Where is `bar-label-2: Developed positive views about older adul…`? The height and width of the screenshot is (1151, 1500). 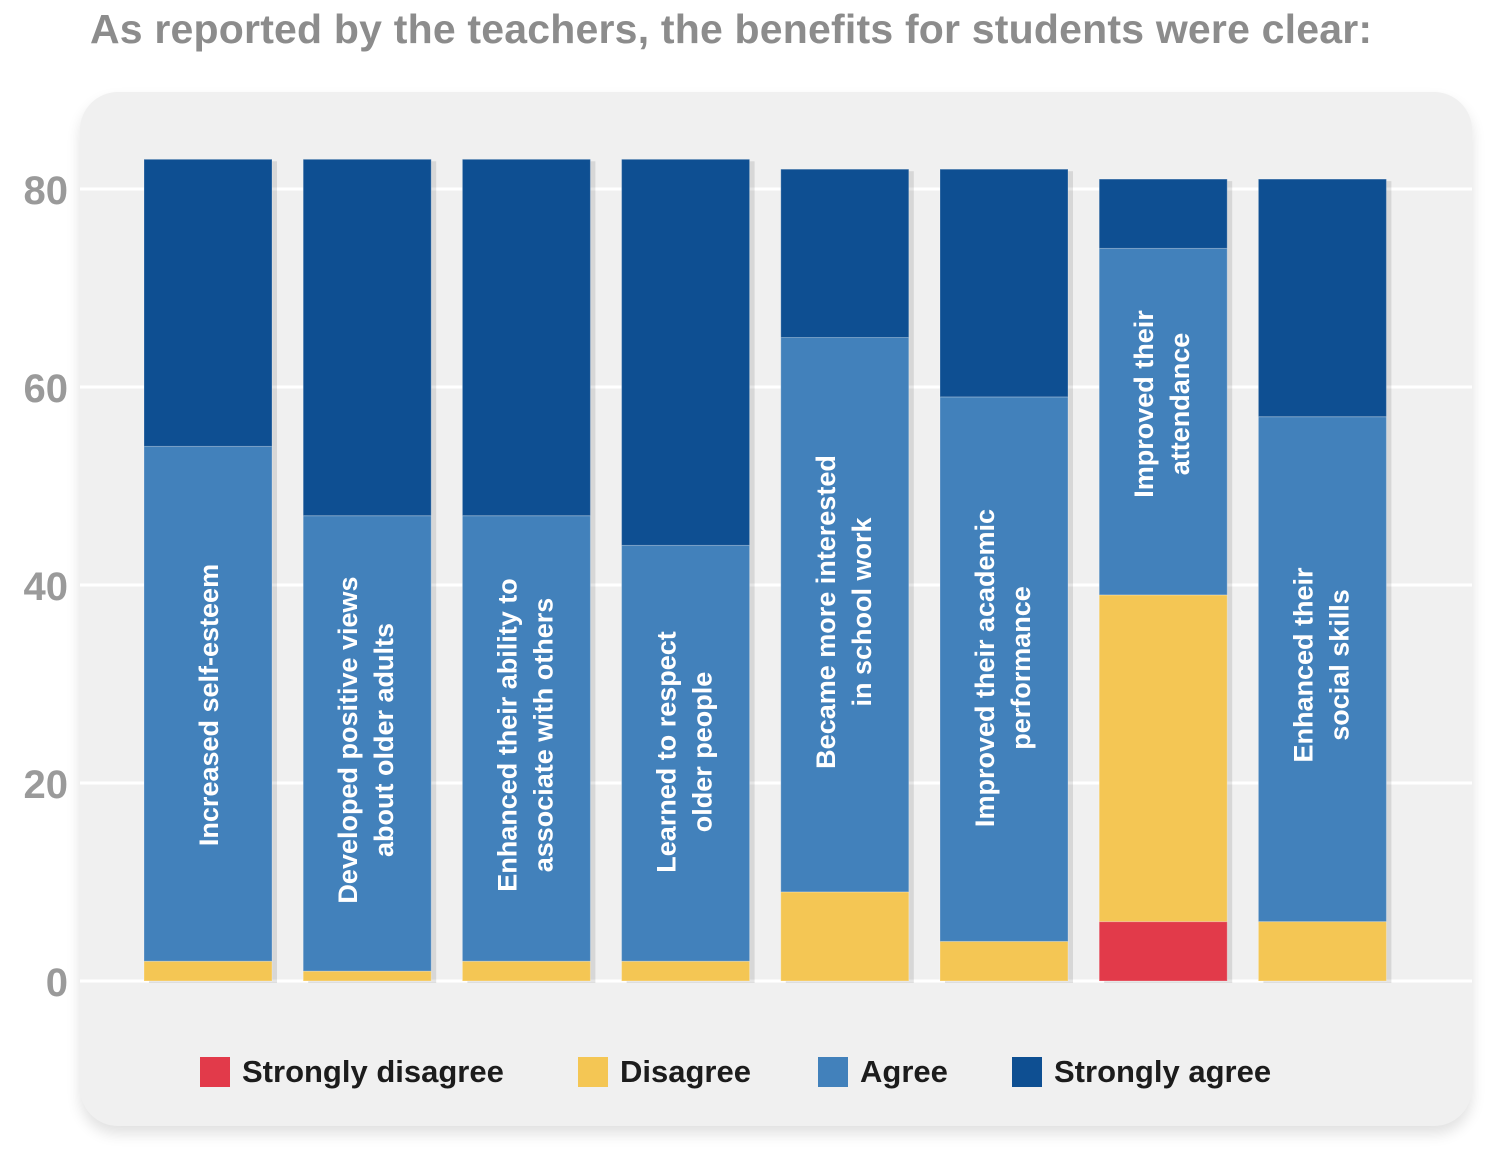 bar-label-2: Developed positive views about older adul… is located at coordinates (366, 739).